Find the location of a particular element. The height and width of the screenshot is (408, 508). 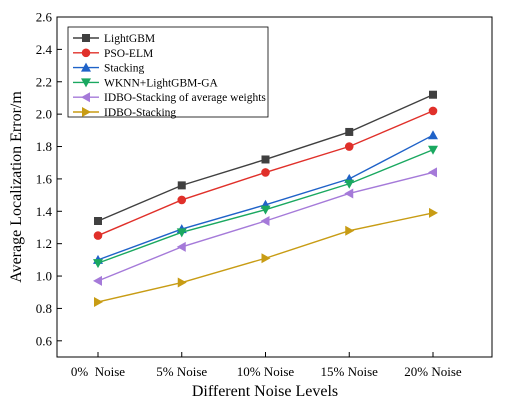

x-axis-title: Different Noise Levels is located at coordinates (265, 391).